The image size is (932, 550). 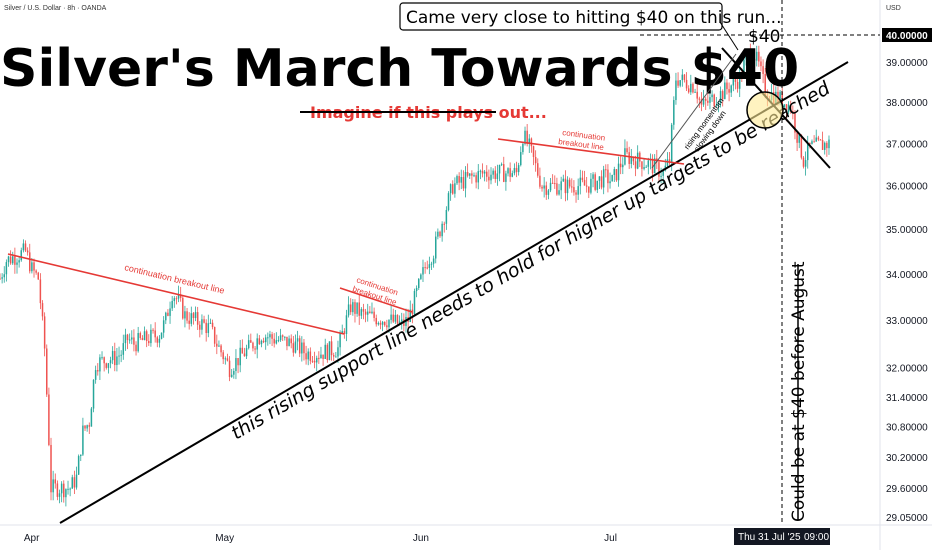 I want to click on price-tick-label: 36.00000, so click(x=907, y=187).